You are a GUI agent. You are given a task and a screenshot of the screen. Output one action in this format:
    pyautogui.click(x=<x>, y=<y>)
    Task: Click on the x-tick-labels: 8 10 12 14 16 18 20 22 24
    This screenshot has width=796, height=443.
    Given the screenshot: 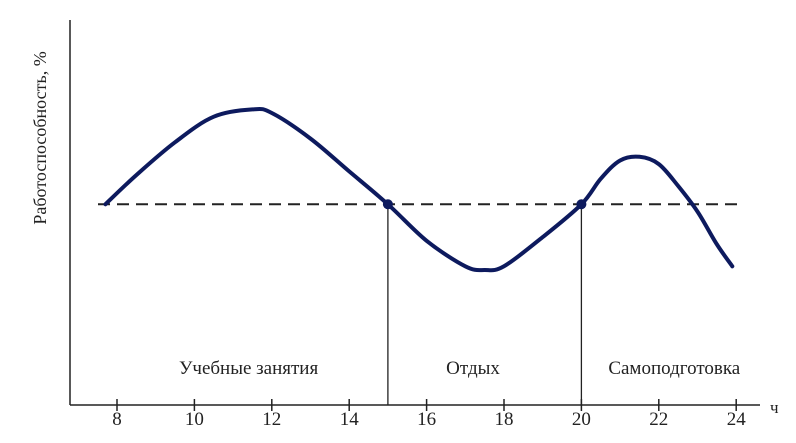 What is the action you would take?
    pyautogui.click(x=429, y=419)
    